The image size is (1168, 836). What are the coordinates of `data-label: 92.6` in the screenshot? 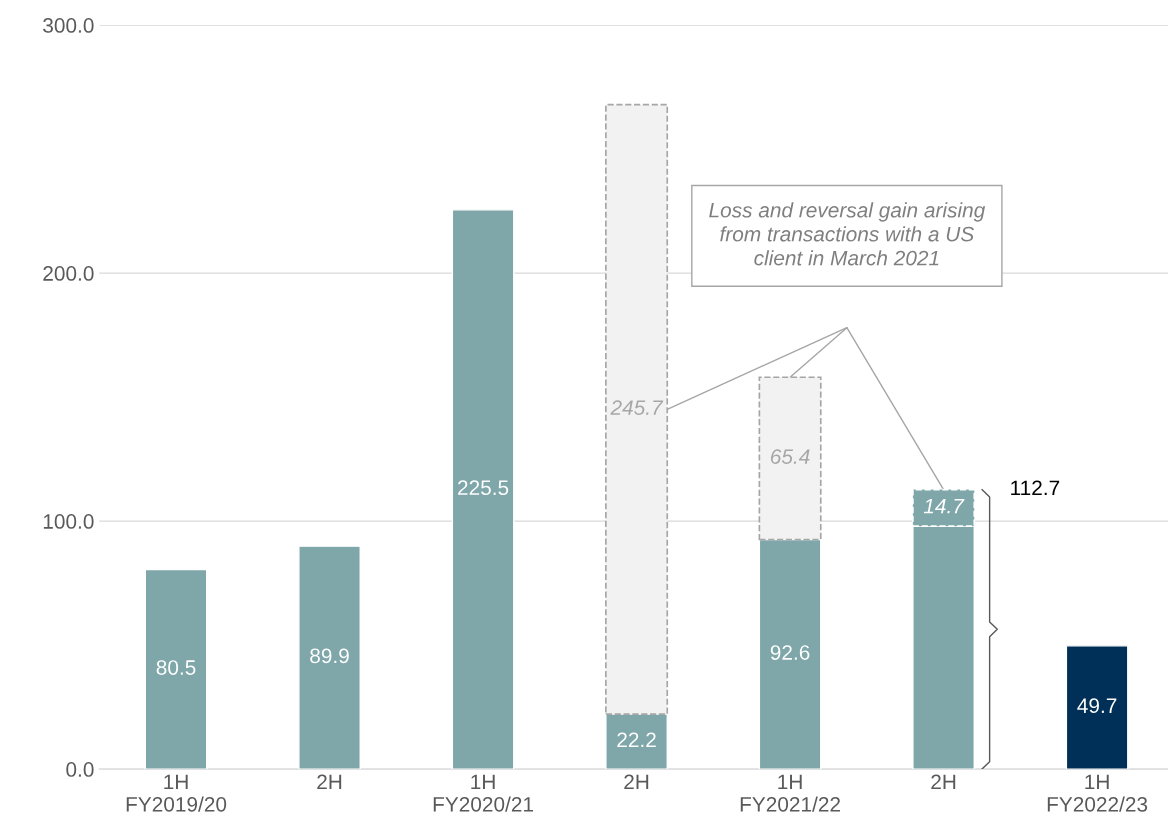 It's located at (790, 652).